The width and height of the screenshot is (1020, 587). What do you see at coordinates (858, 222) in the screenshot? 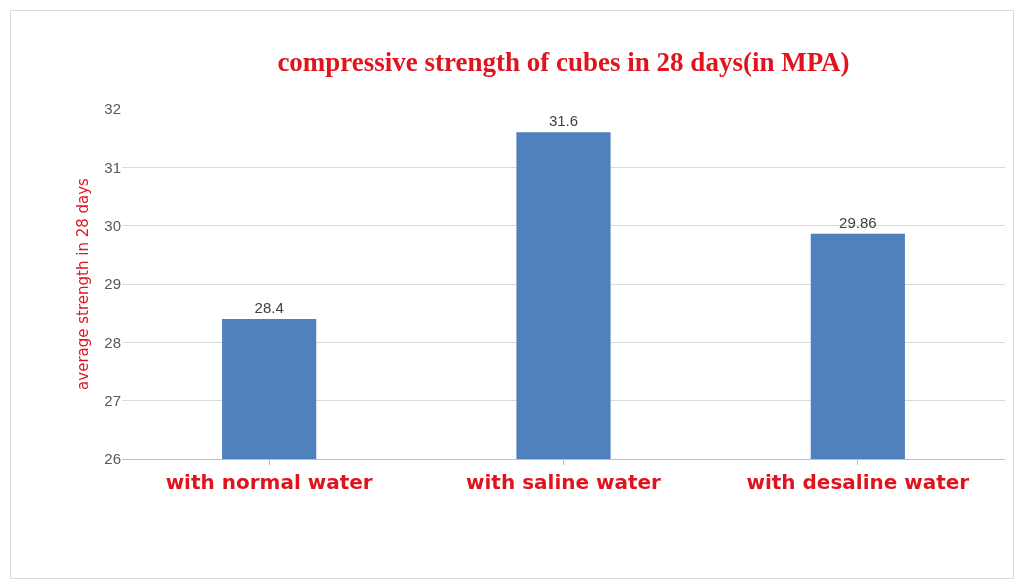
I see `data-label: 29.86` at bounding box center [858, 222].